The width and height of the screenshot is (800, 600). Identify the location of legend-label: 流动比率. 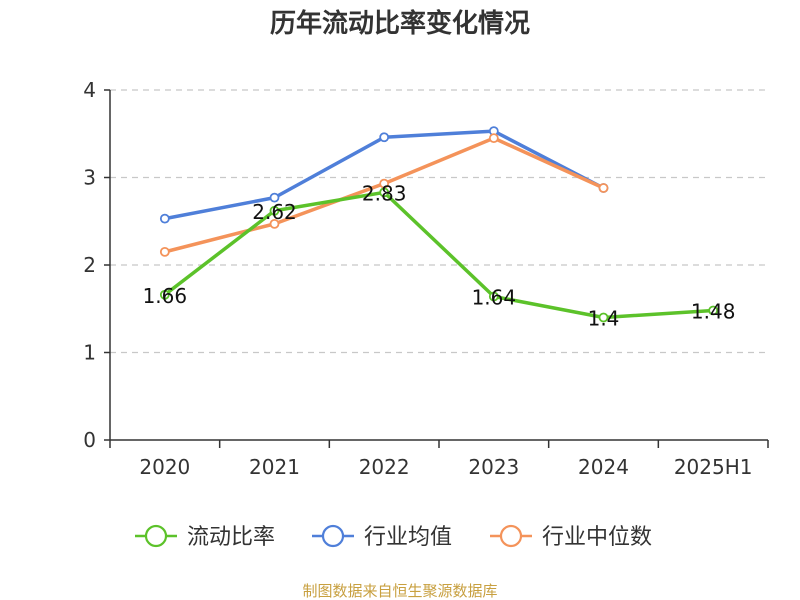
(231, 537).